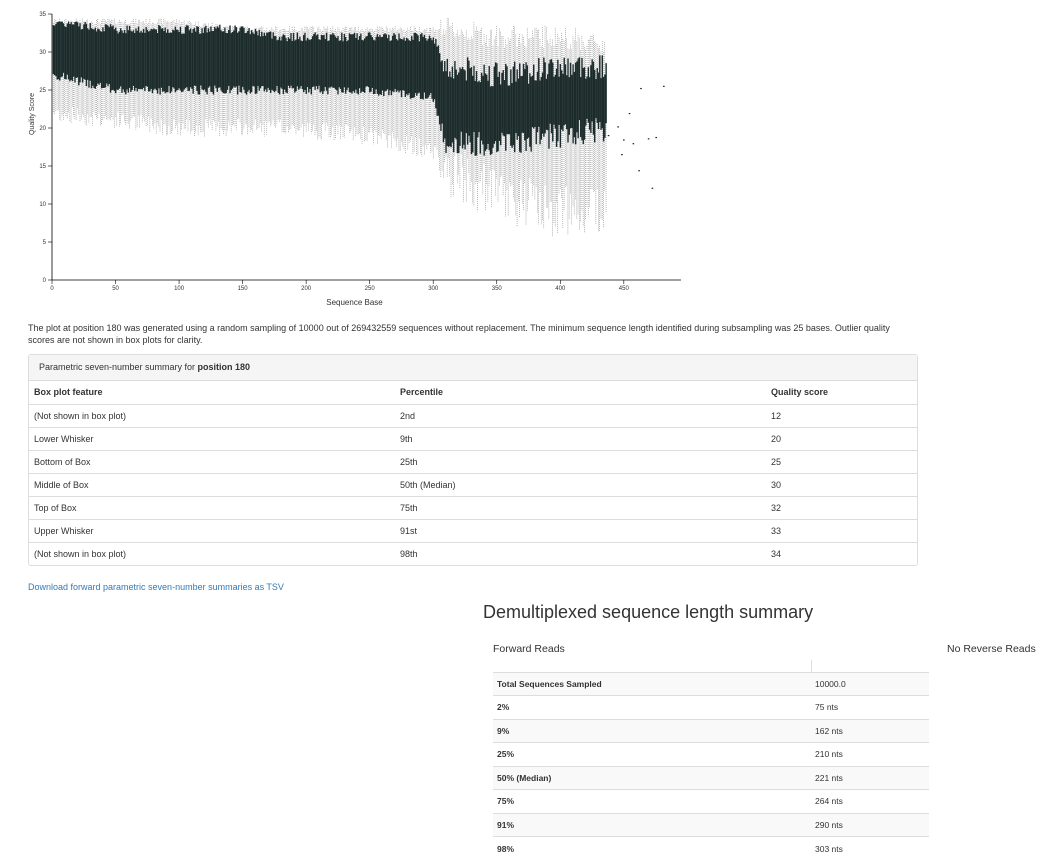 Image resolution: width=1061 pixels, height=861 pixels. Describe the element at coordinates (580, 461) in the screenshot. I see `table-cell: 25th` at that location.